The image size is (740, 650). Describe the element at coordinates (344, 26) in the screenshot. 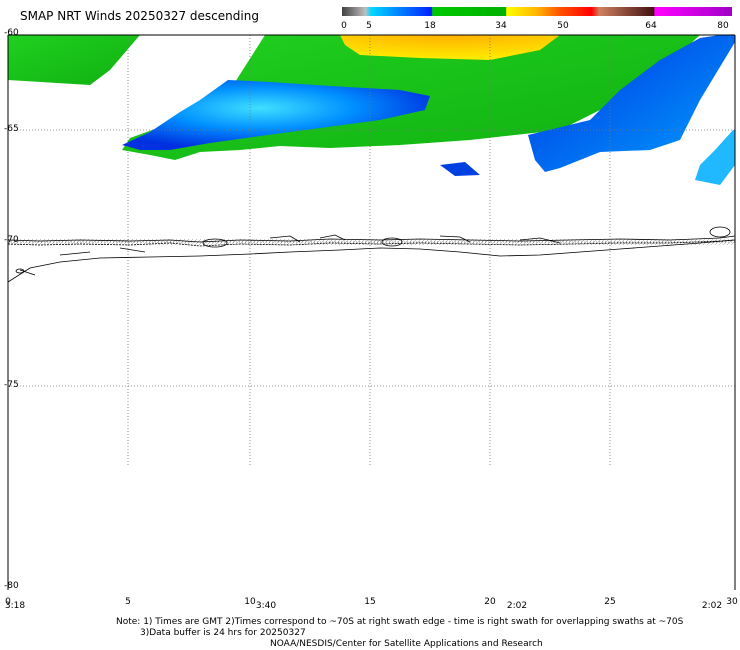

I see `colorbar-tick-0: 0` at that location.